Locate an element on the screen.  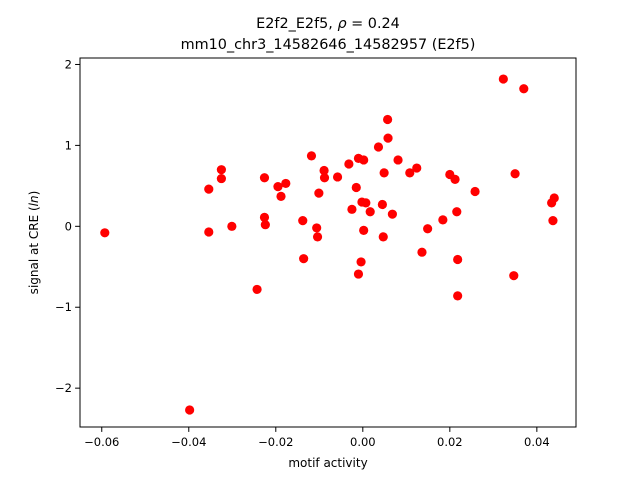
y-tick-label-1: −1 is located at coordinates (63, 307).